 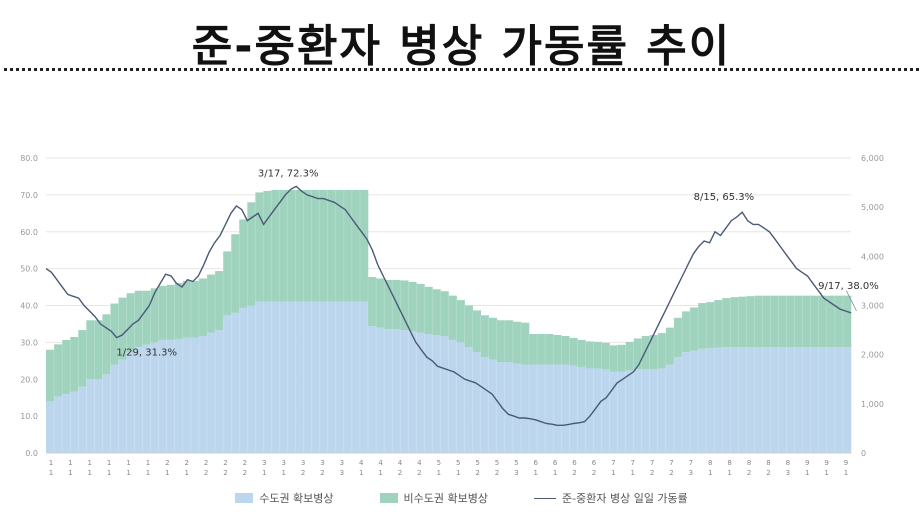 I want to click on page-title: 준-중환자 병상 가동률 추이, so click(x=461, y=46).